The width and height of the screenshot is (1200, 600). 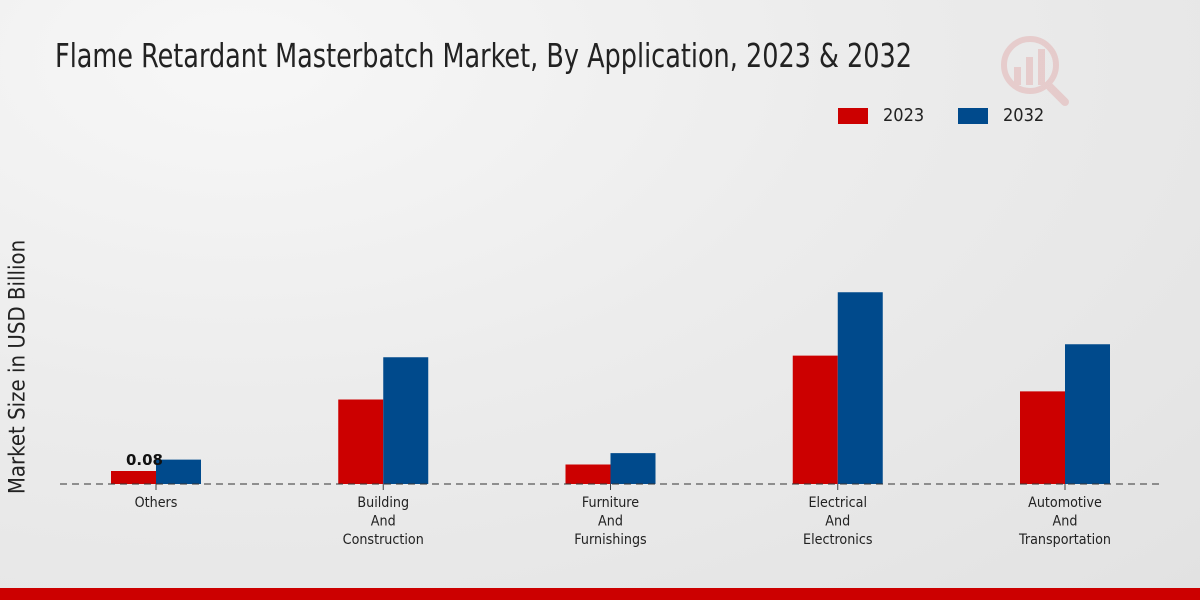 What do you see at coordinates (383, 502) in the screenshot?
I see `x-tick-label: Building` at bounding box center [383, 502].